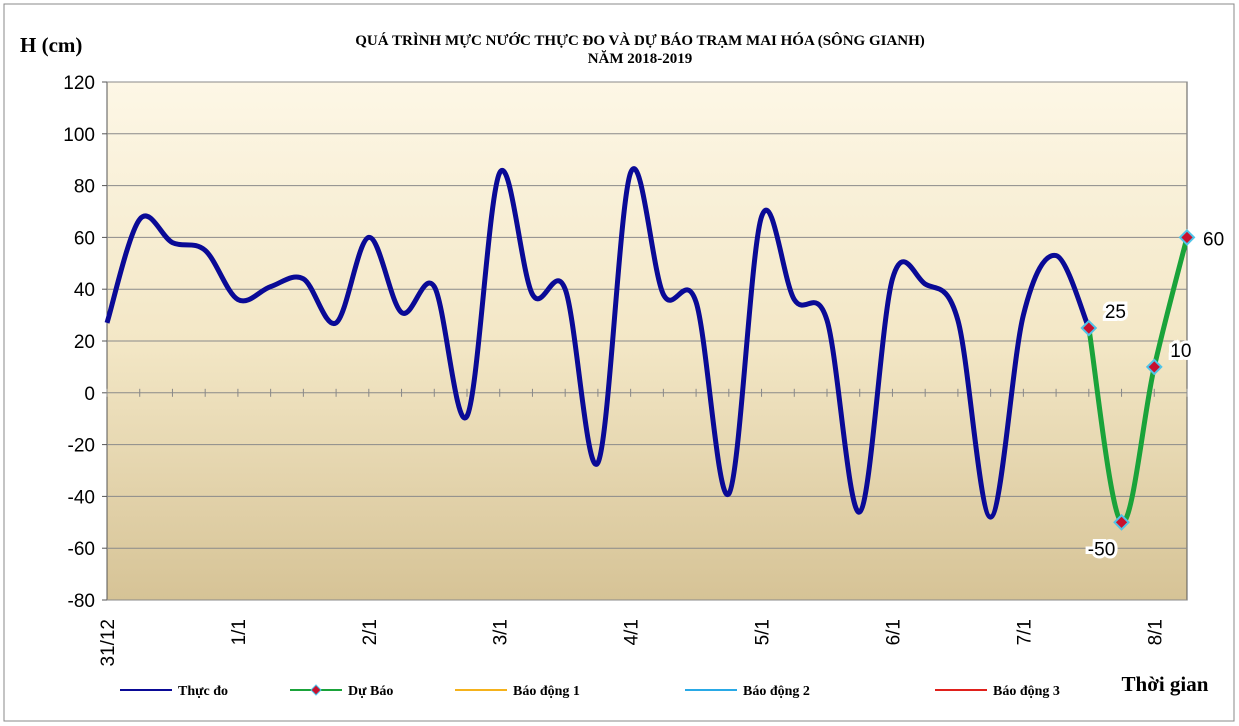 The image size is (1239, 726). Describe the element at coordinates (81, 446) in the screenshot. I see `y-tick-label: -20` at that location.